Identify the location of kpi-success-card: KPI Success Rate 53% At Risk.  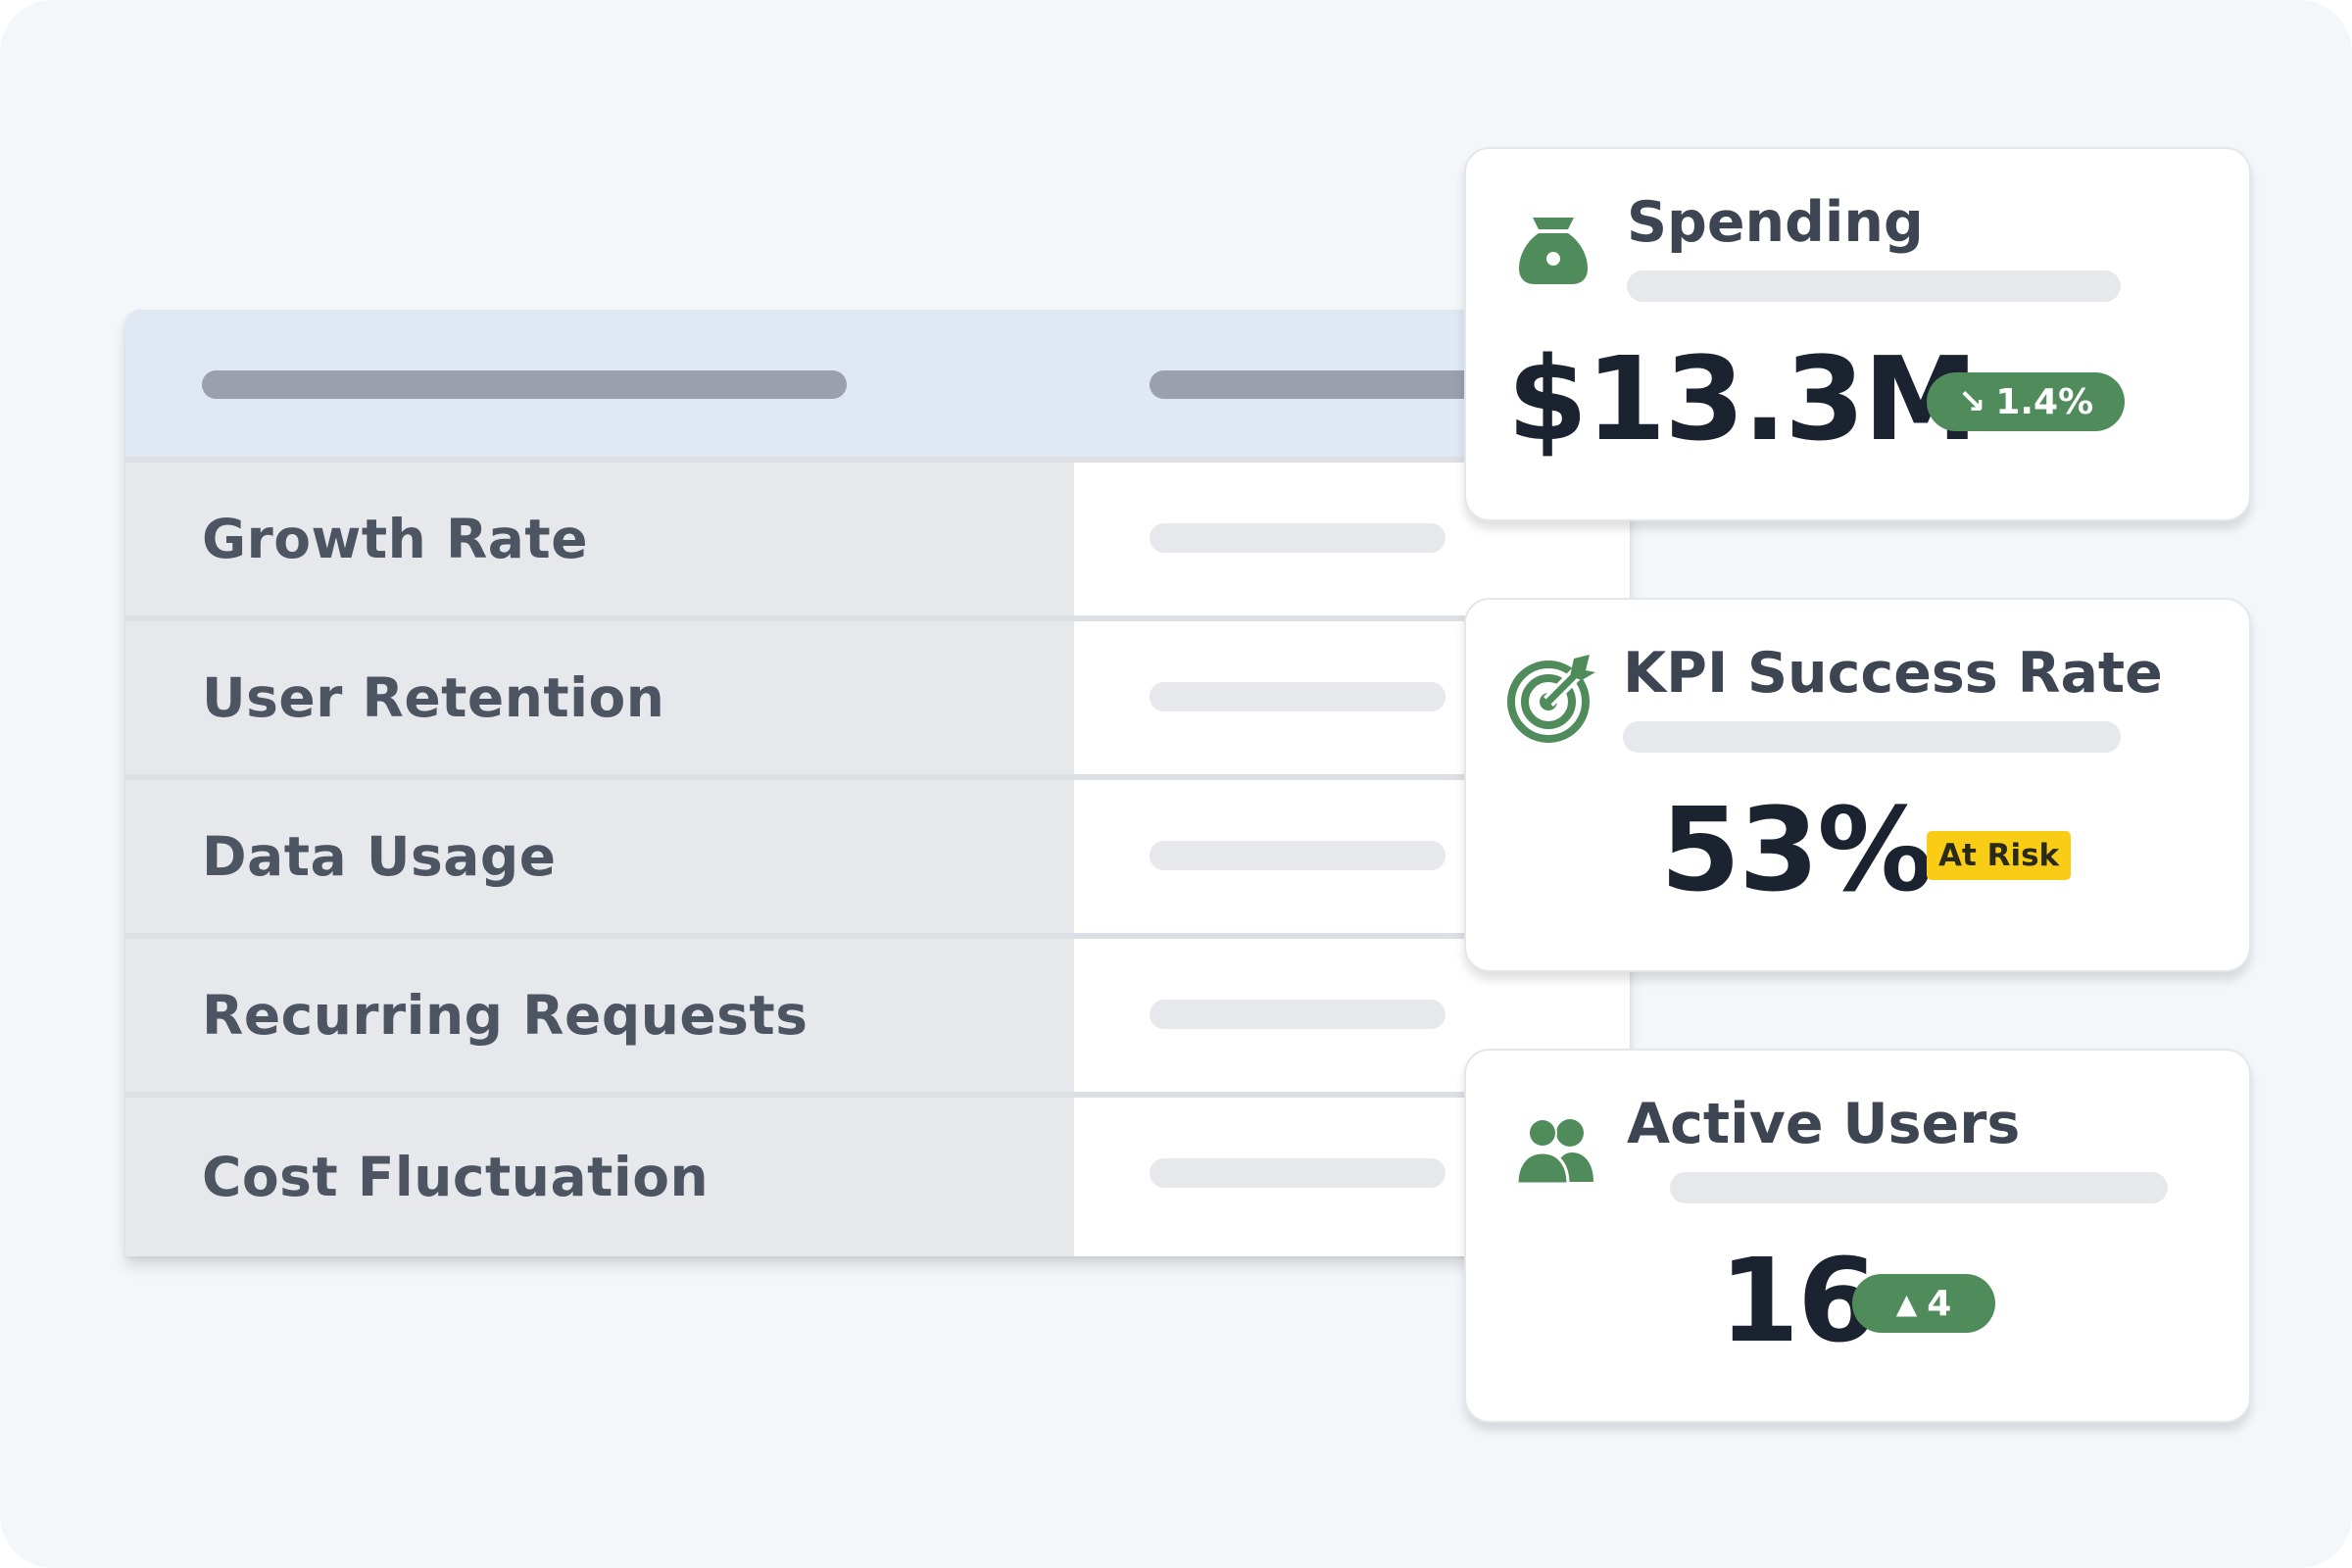
(1857, 785).